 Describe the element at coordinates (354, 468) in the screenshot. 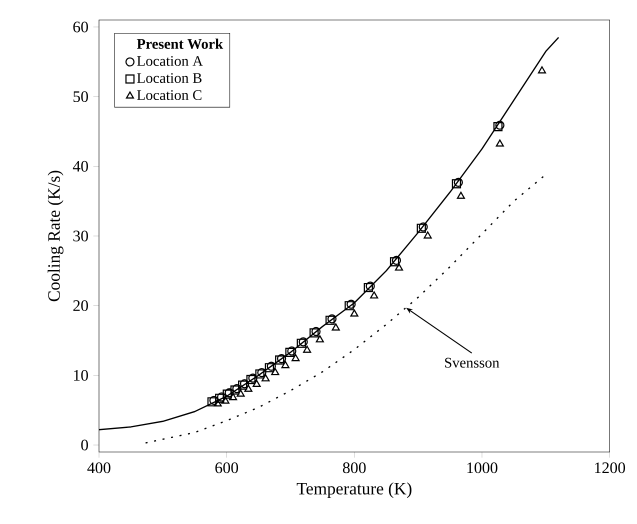

I see `x-tick-label: 800` at that location.